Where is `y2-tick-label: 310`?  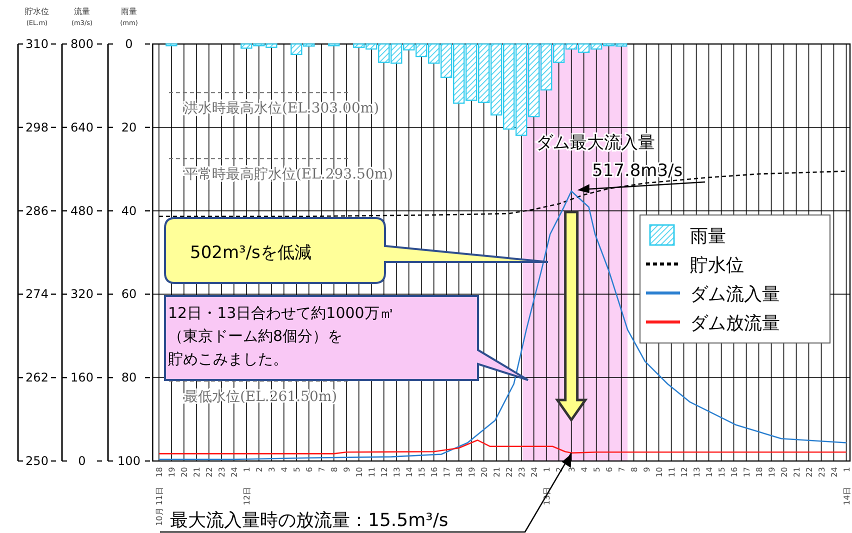 y2-tick-label: 310 is located at coordinates (37, 44).